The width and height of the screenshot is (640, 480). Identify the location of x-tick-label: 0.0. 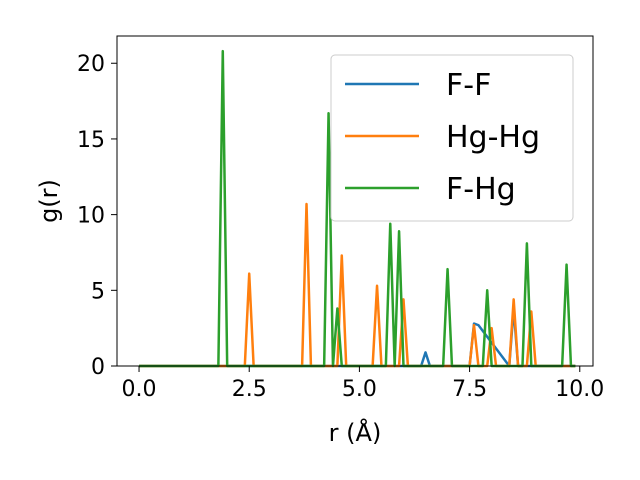
(139, 389).